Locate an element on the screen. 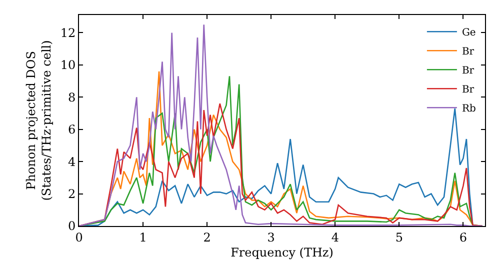  legend-label: Ge is located at coordinates (469, 33).